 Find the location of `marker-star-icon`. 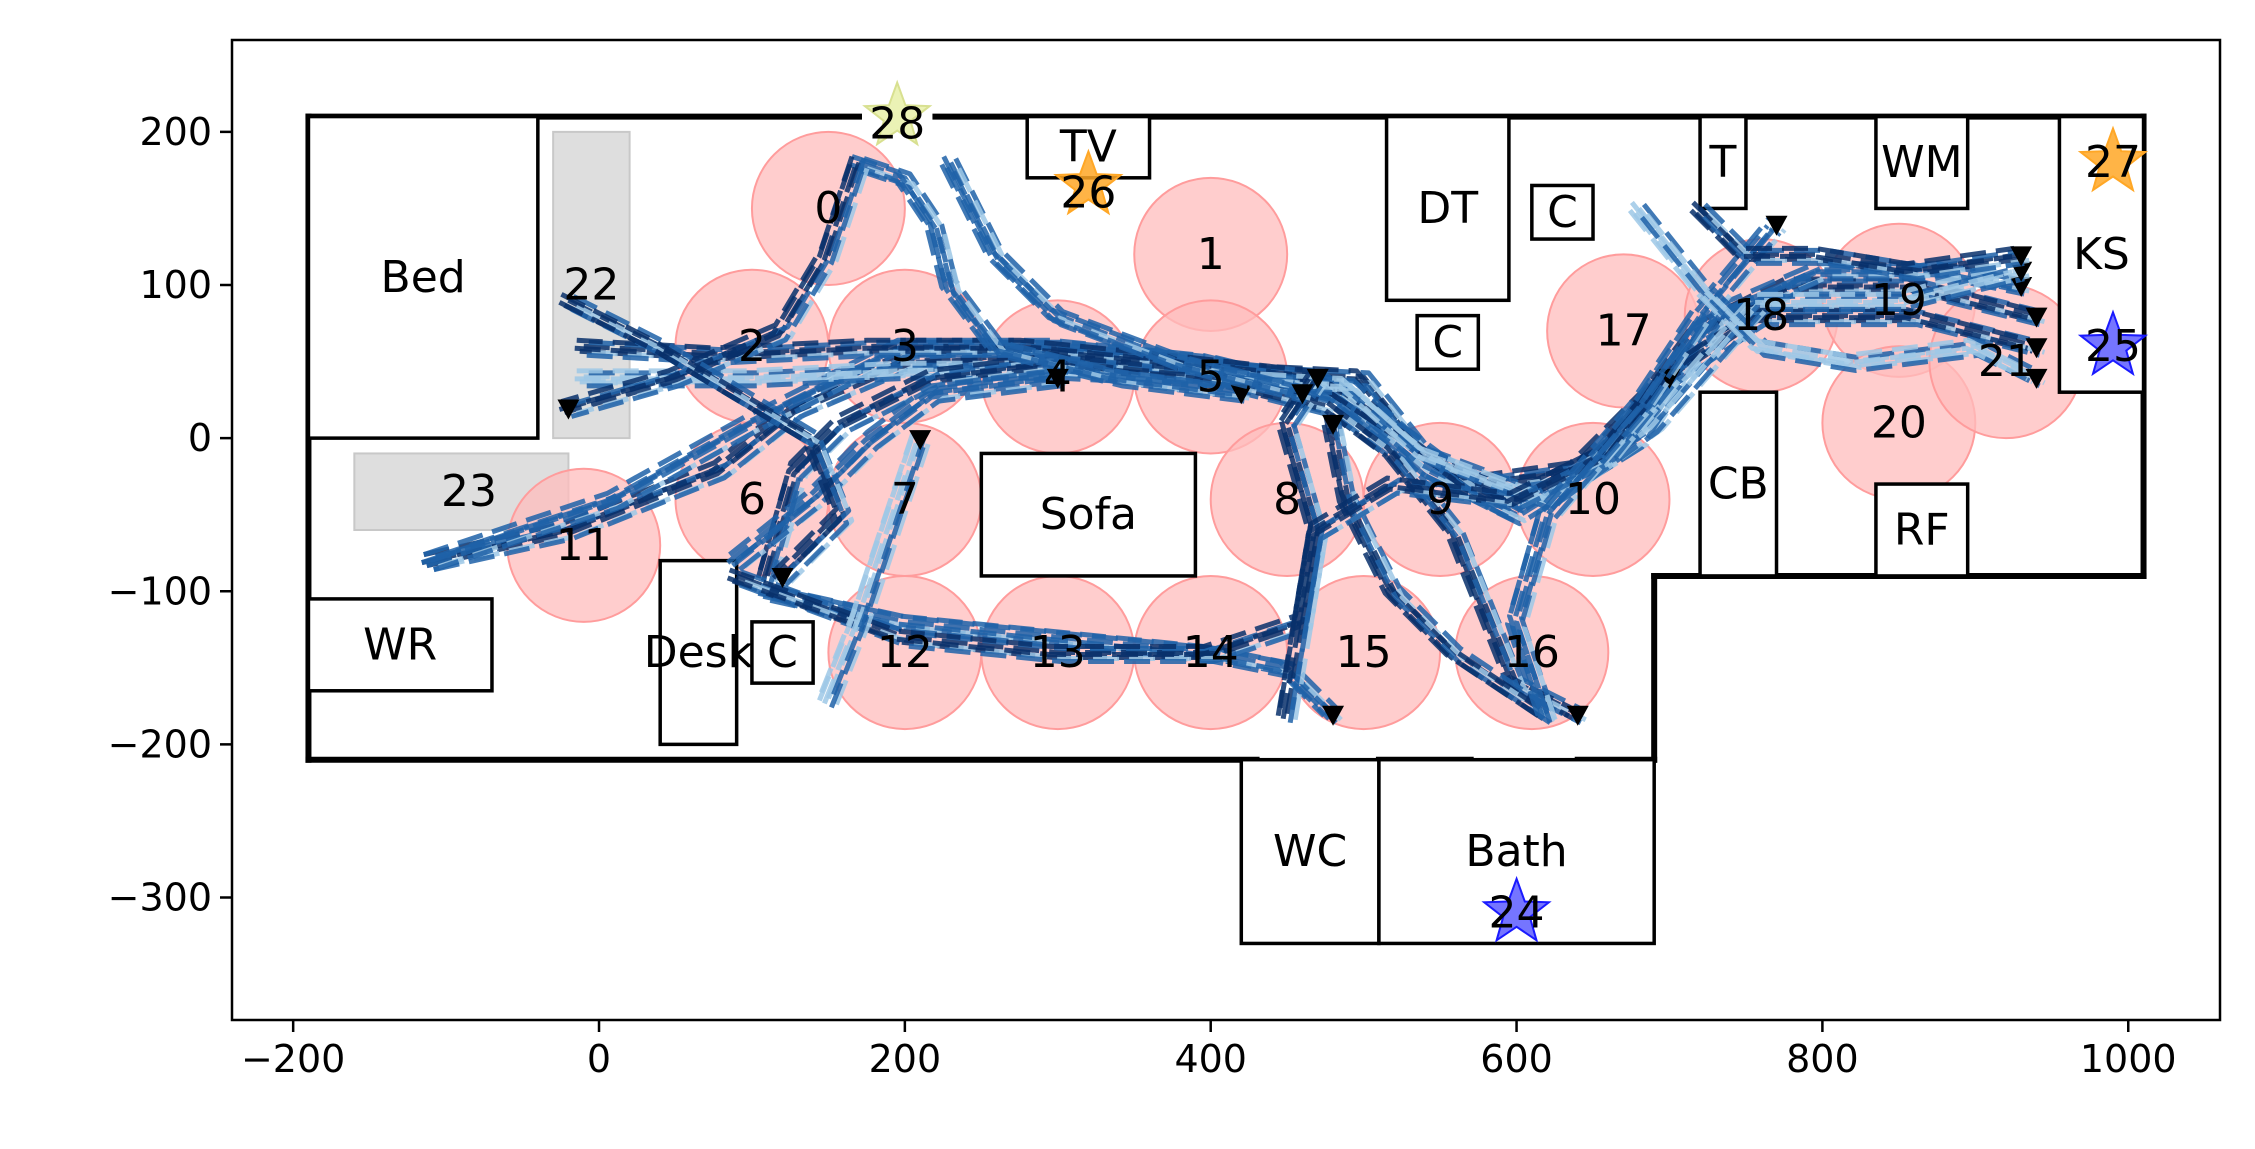

marker-star-icon is located at coordinates (897, 113).